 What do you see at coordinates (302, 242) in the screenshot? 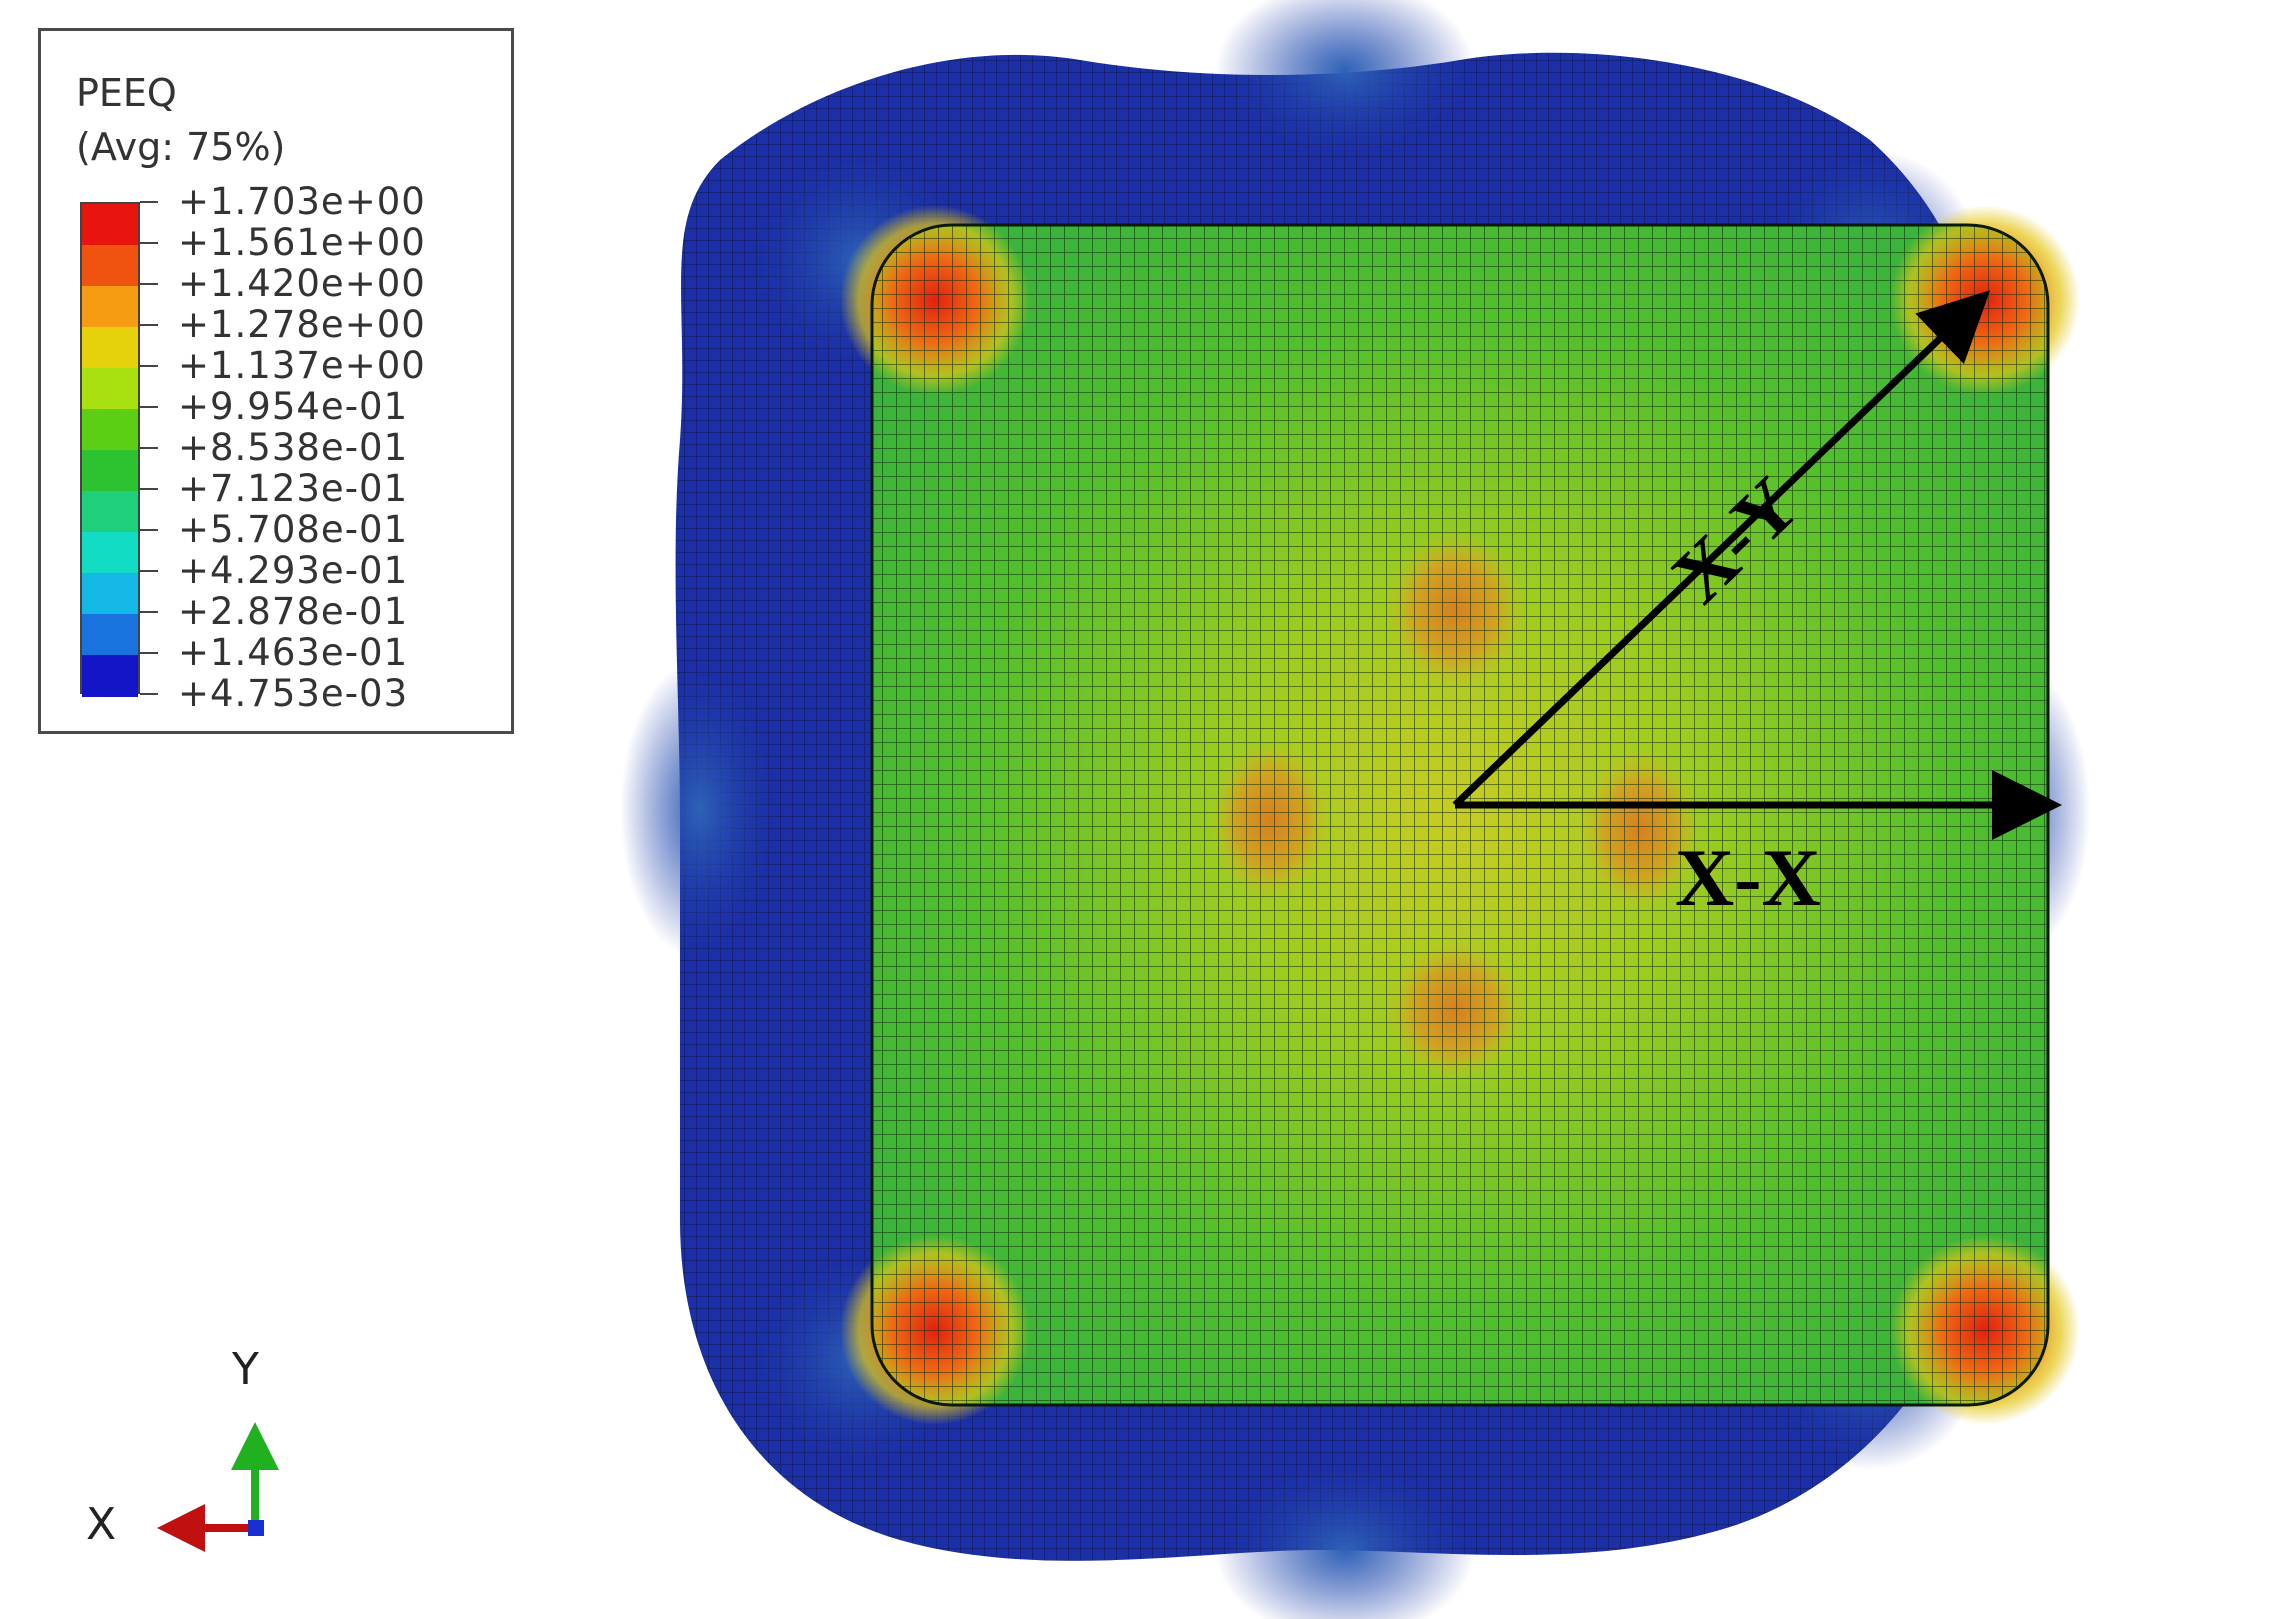
I see `legend-tick-label: +1.561e+00` at bounding box center [302, 242].